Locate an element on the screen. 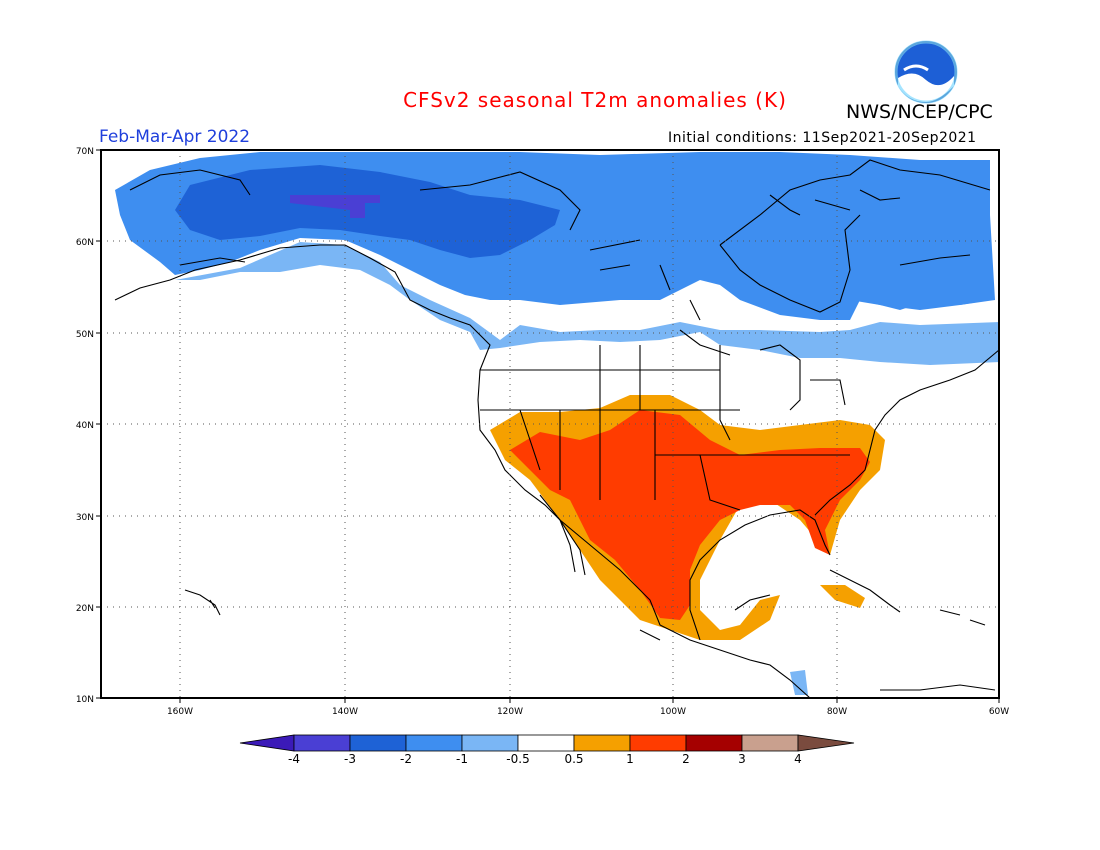 Image resolution: width=1100 pixels, height=850 pixels. longitude-label: 60W is located at coordinates (999, 712).